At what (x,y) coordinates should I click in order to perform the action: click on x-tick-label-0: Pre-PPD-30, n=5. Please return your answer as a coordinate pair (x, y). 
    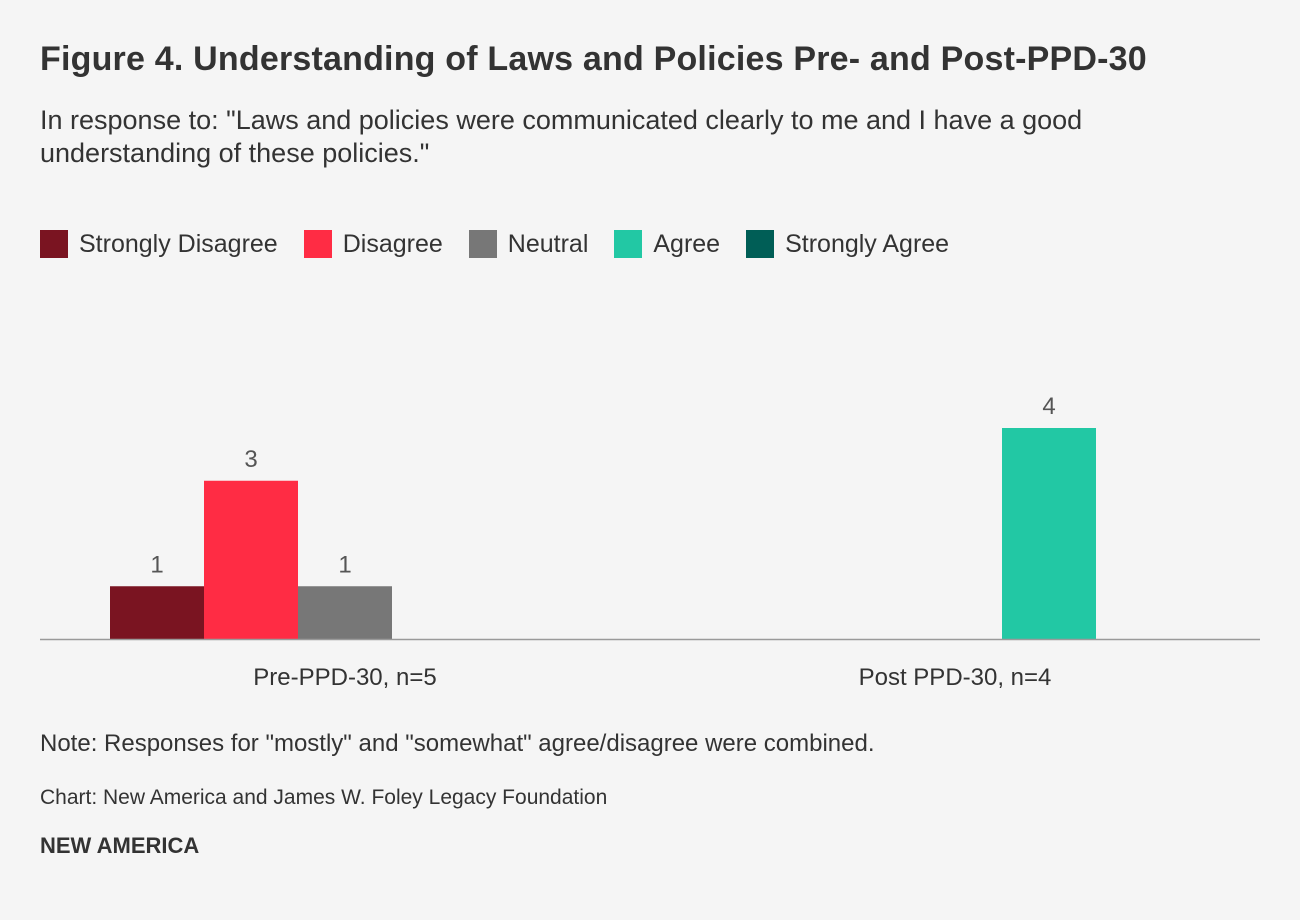
    Looking at the image, I should click on (344, 677).